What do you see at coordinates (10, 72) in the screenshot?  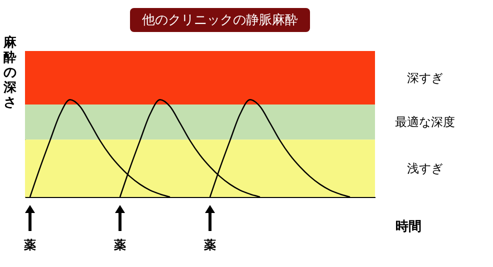 I see `y-axis-title: 麻酔の深さ` at bounding box center [10, 72].